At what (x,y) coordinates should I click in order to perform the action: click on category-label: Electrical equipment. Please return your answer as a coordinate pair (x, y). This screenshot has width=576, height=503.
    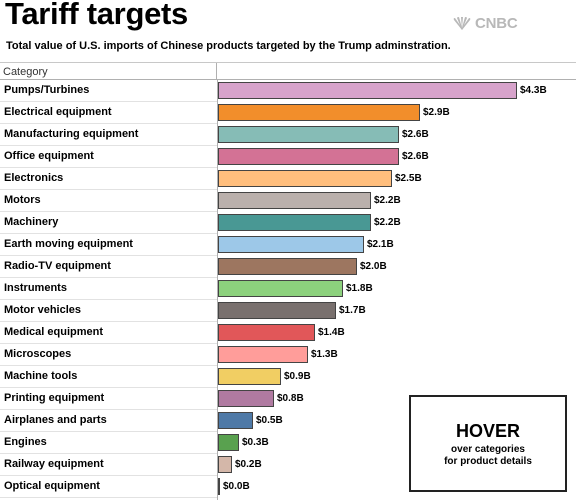
    Looking at the image, I should click on (58, 112).